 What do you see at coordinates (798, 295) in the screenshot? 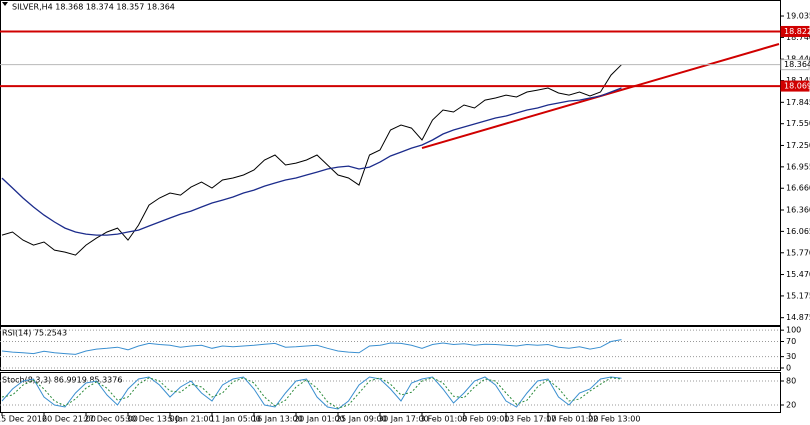
I see `y-tick-label: 15.175` at bounding box center [798, 295].